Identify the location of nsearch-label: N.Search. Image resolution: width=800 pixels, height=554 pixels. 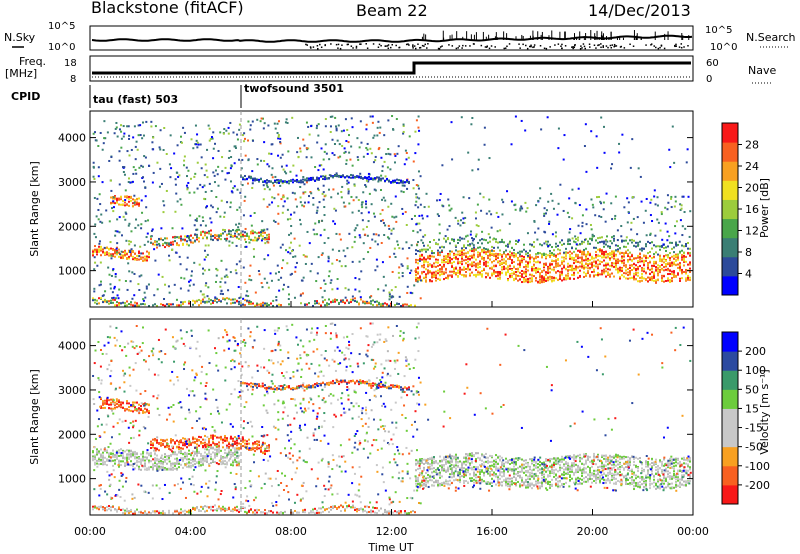
(771, 37).